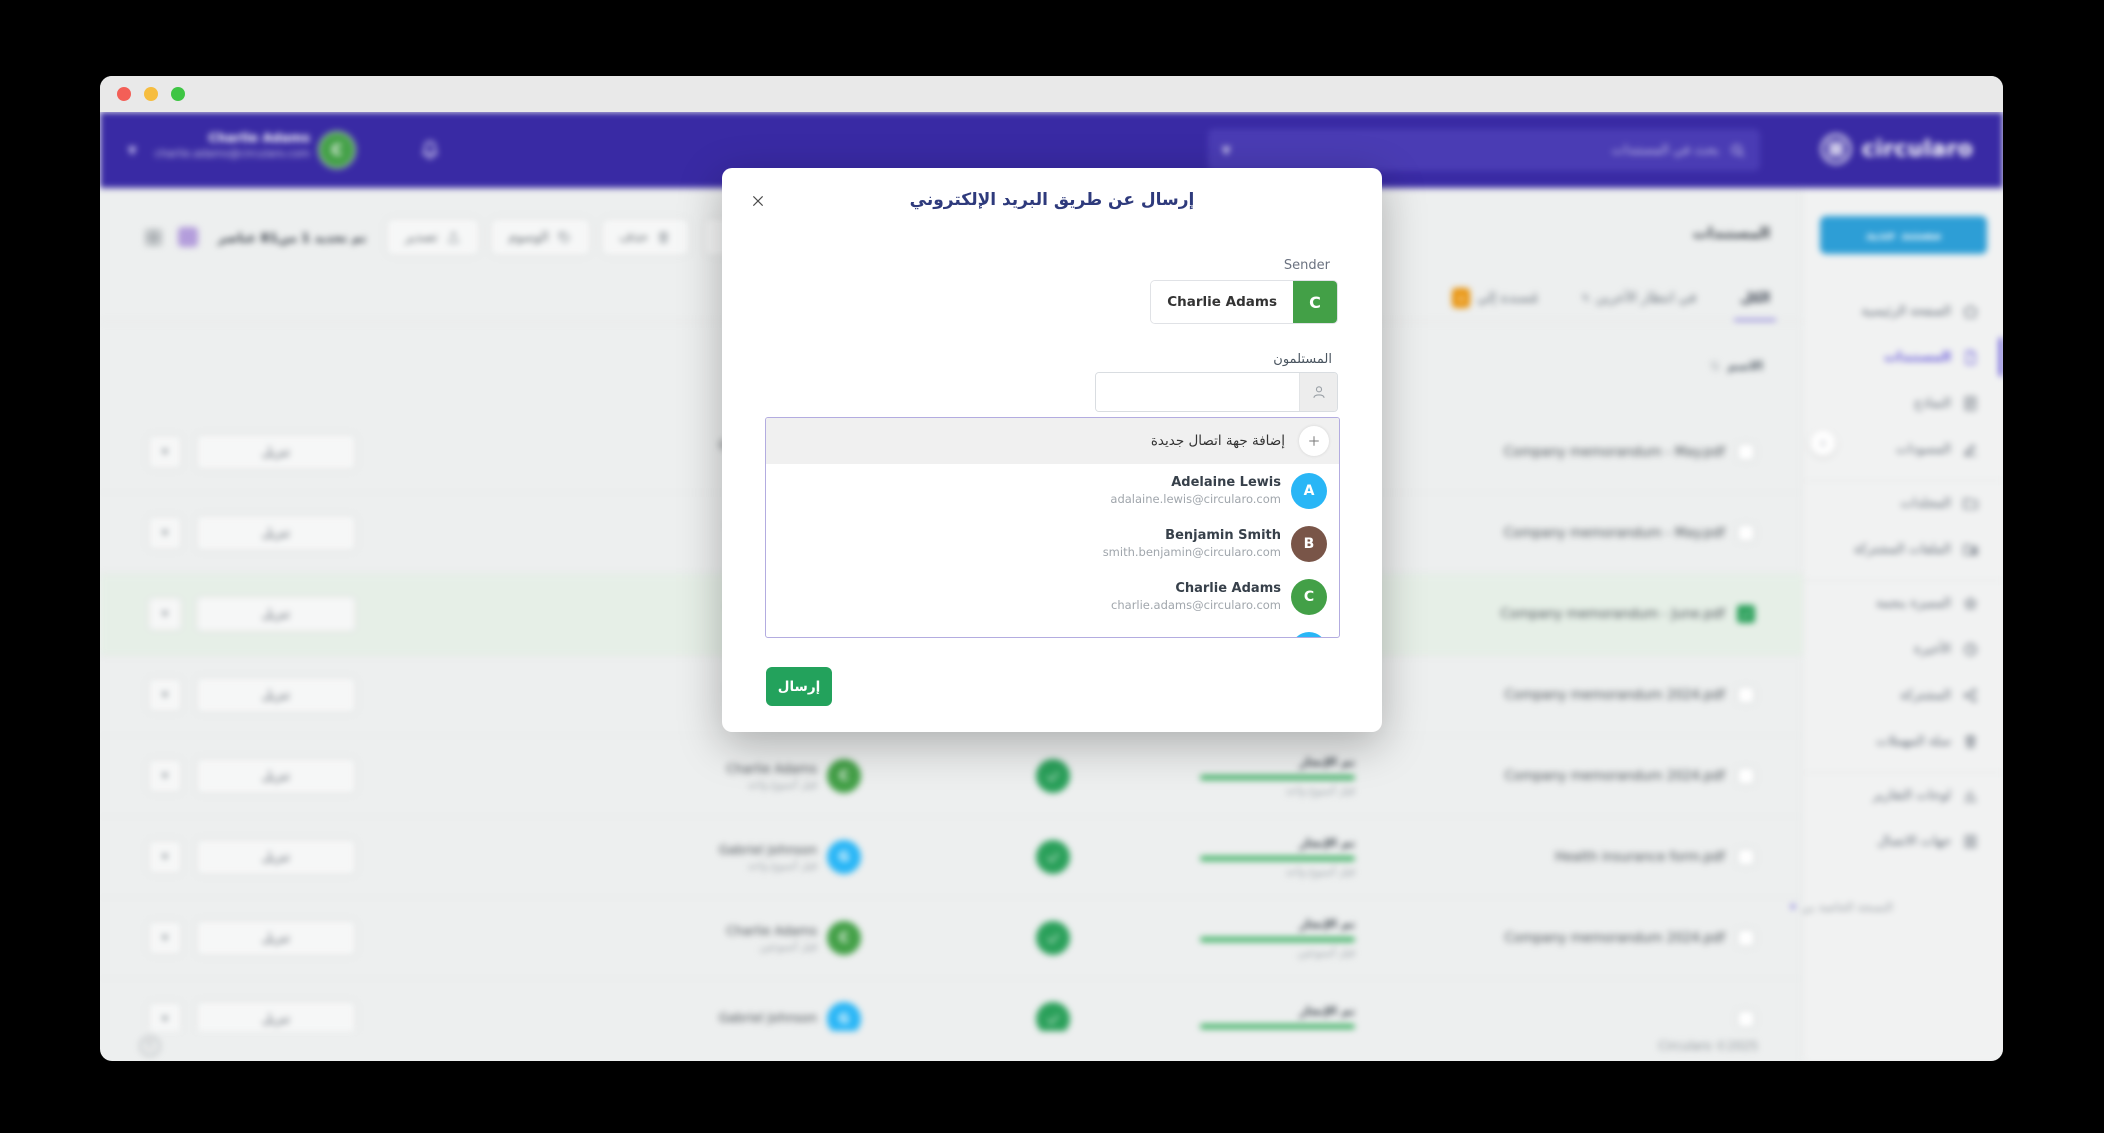 The width and height of the screenshot is (2104, 1133). What do you see at coordinates (1903, 235) in the screenshot?
I see `new-document-button: مستند جديد` at bounding box center [1903, 235].